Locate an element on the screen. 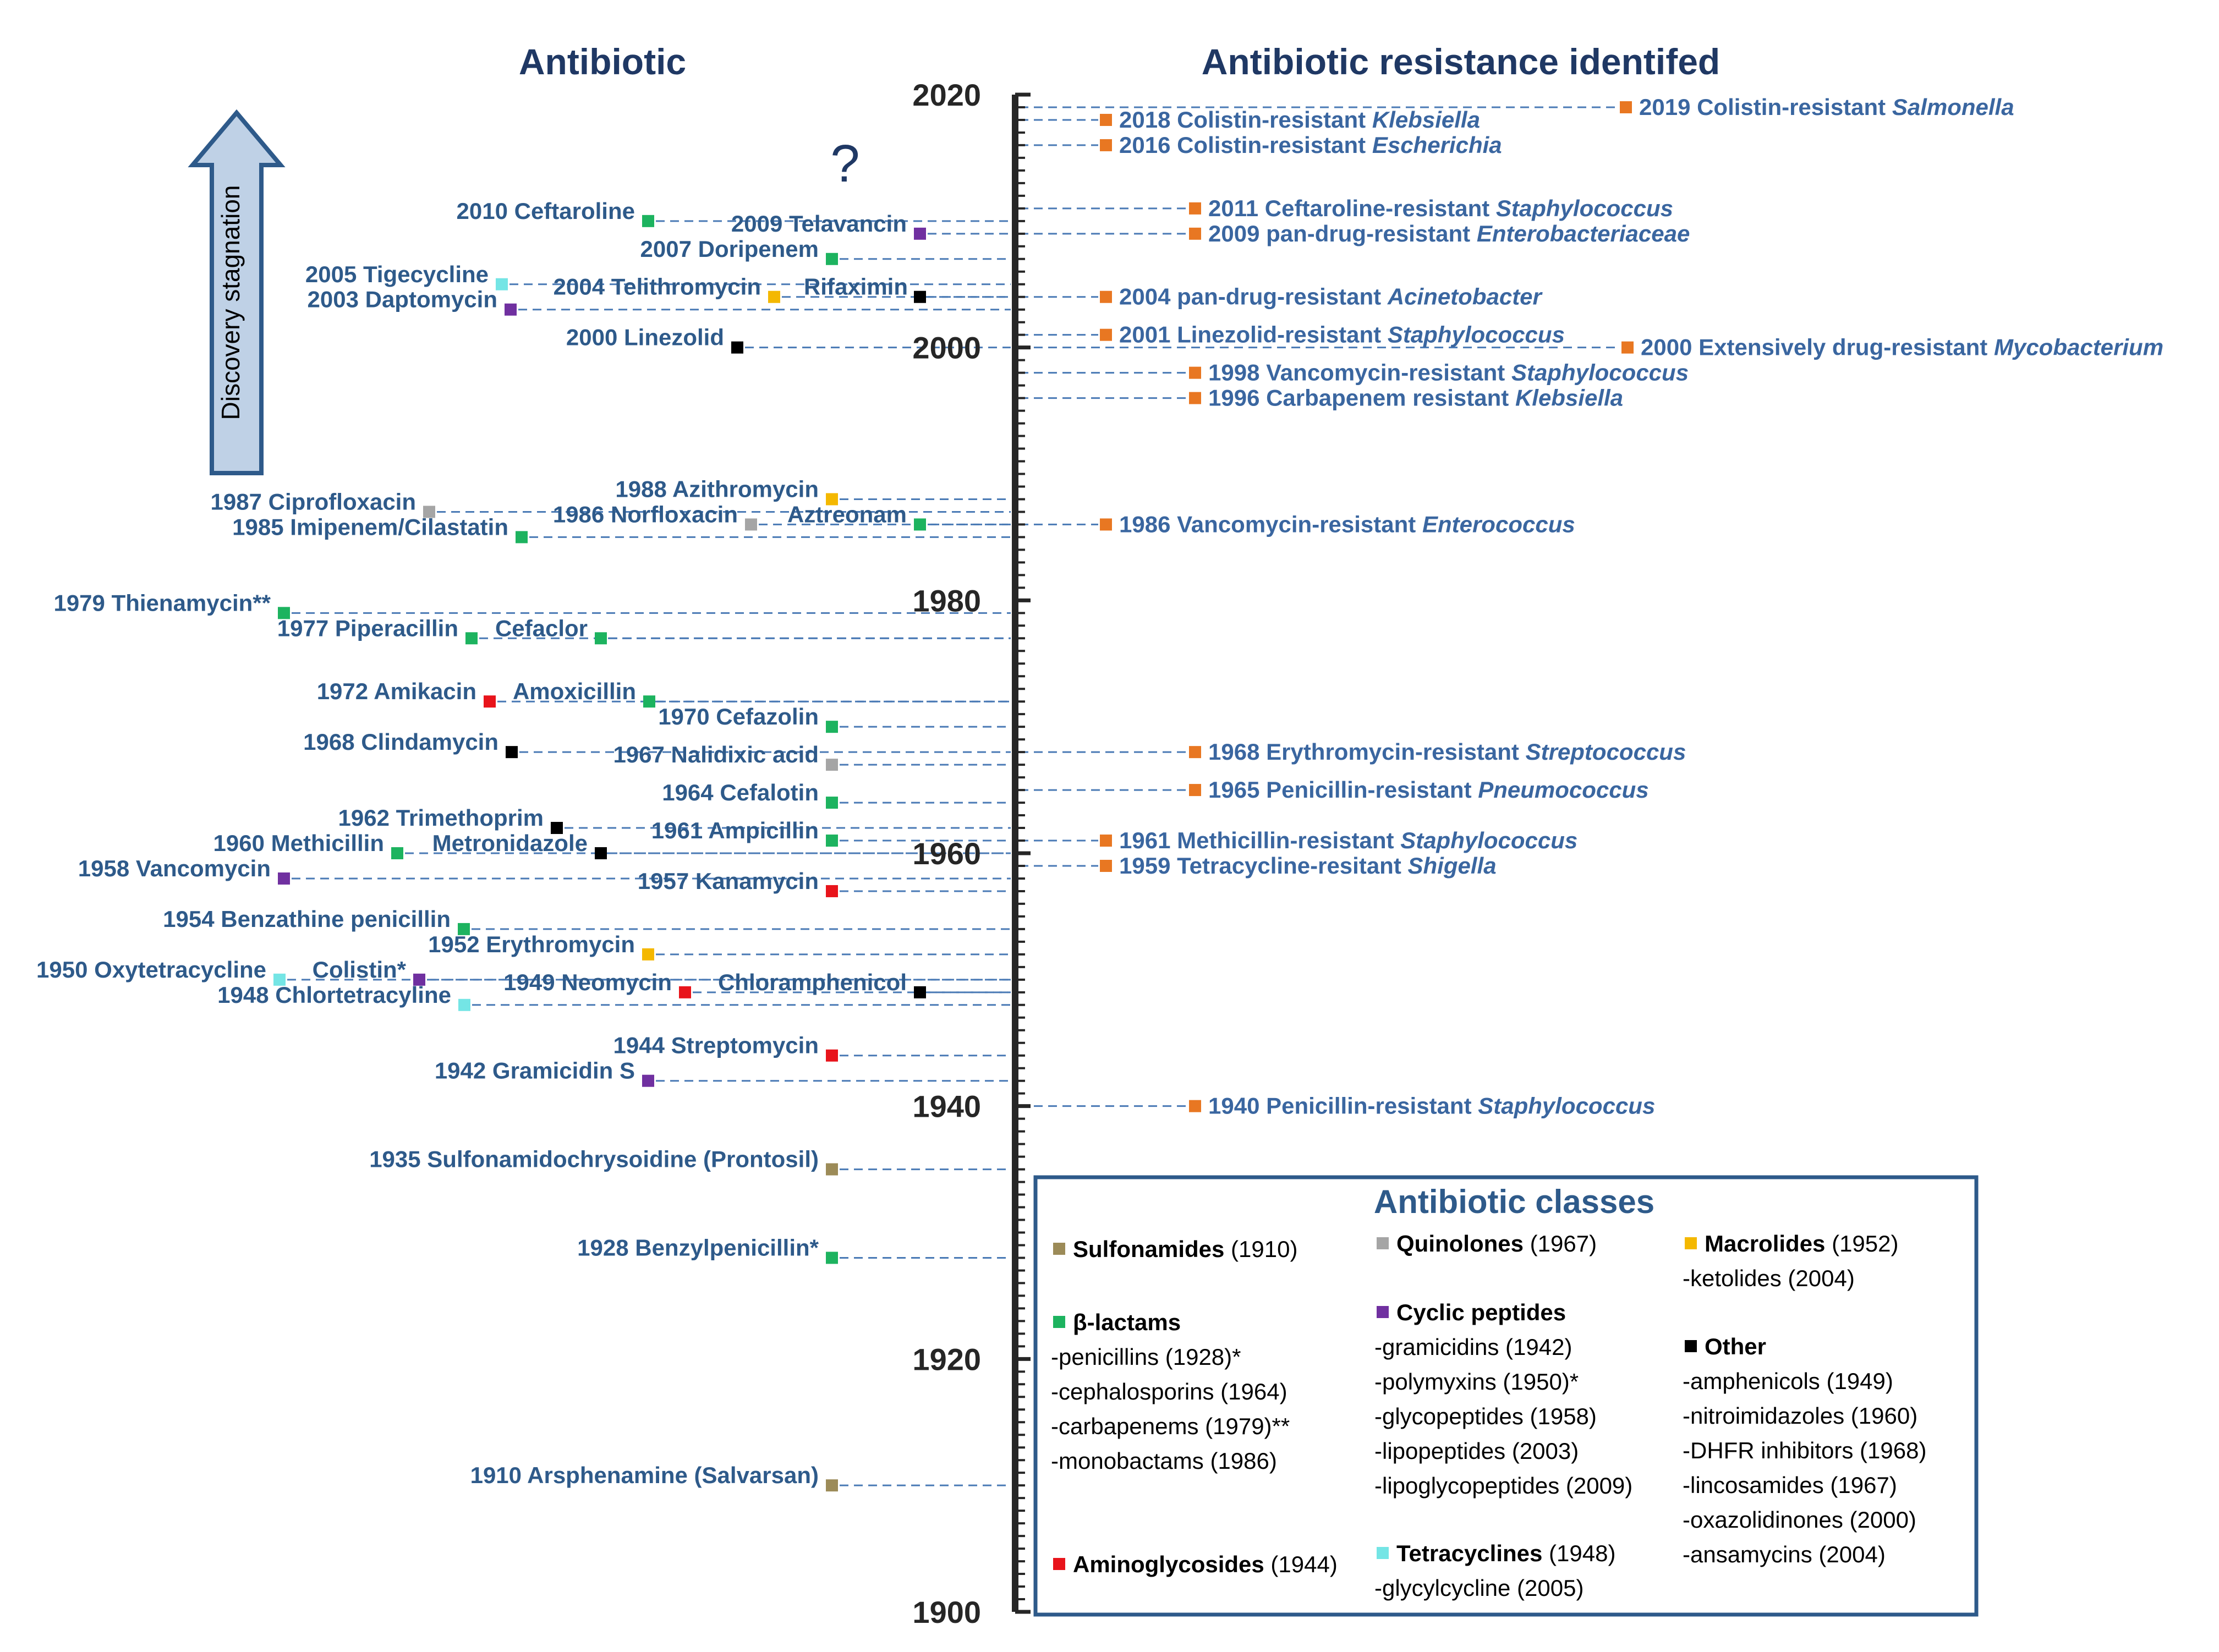 Image resolution: width=2219 pixels, height=1652 pixels. legend-class: Tetracyclines (1948) is located at coordinates (1505, 1553).